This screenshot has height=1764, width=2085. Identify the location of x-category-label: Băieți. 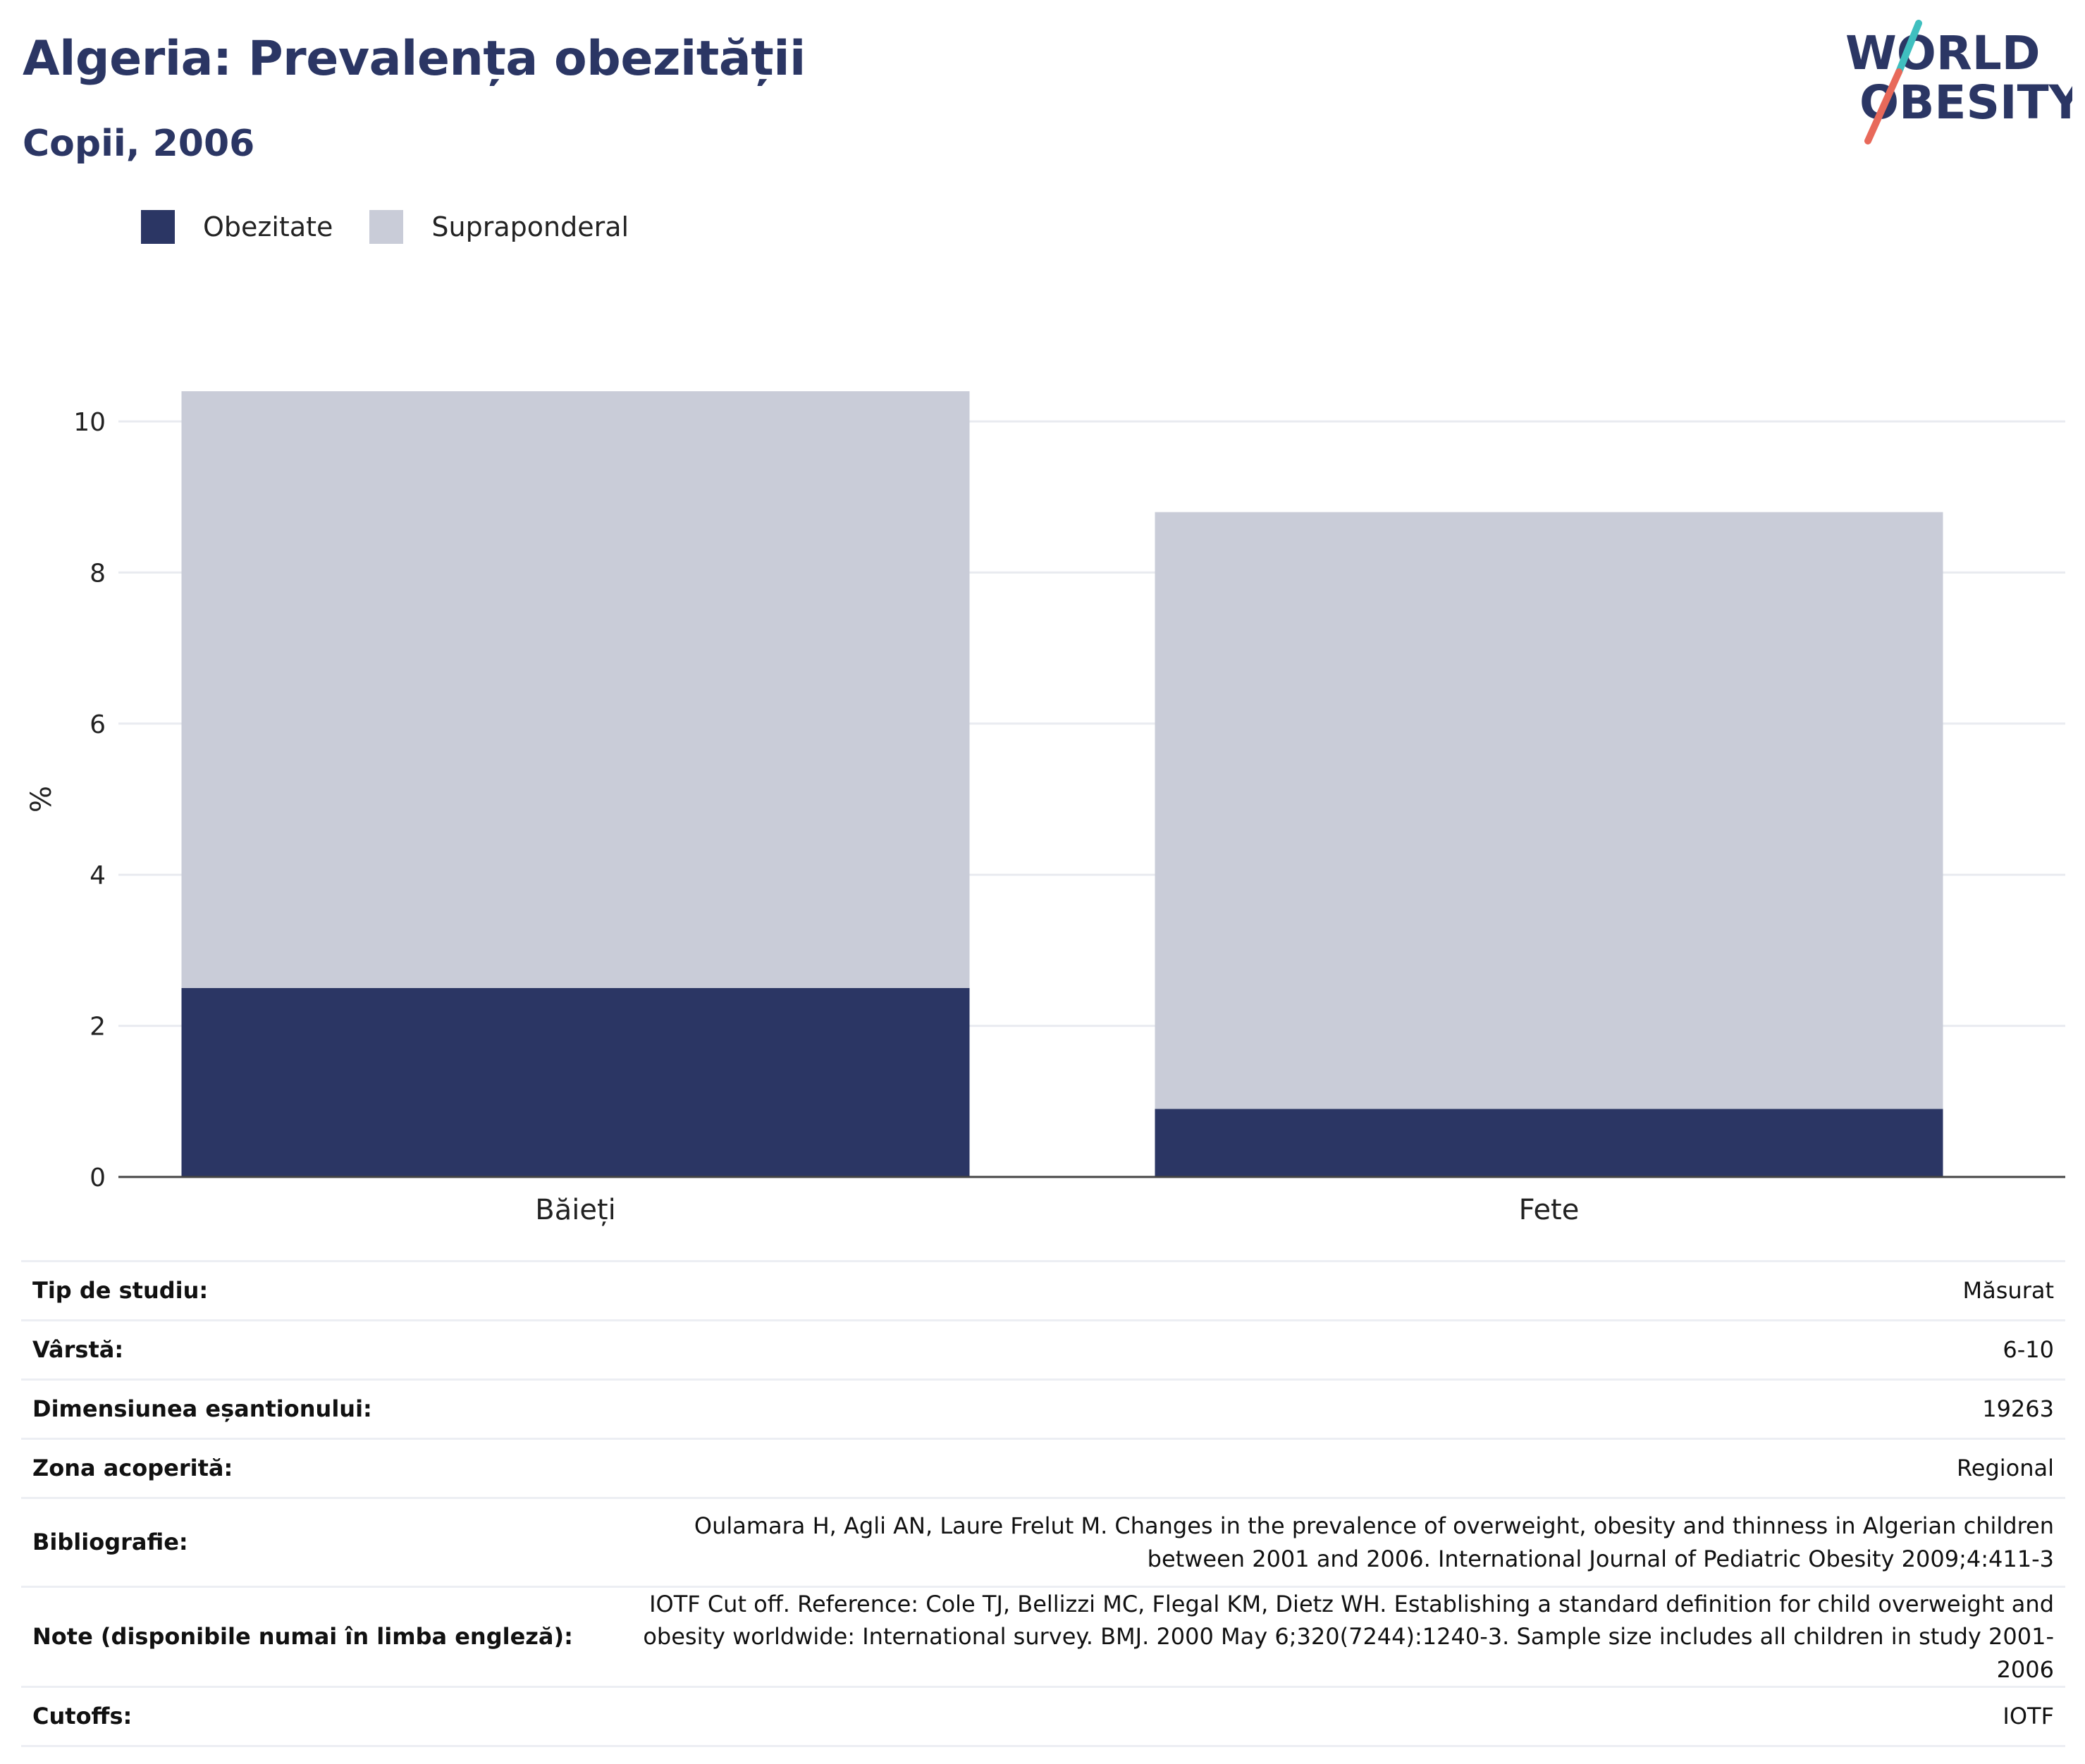
(575, 1210).